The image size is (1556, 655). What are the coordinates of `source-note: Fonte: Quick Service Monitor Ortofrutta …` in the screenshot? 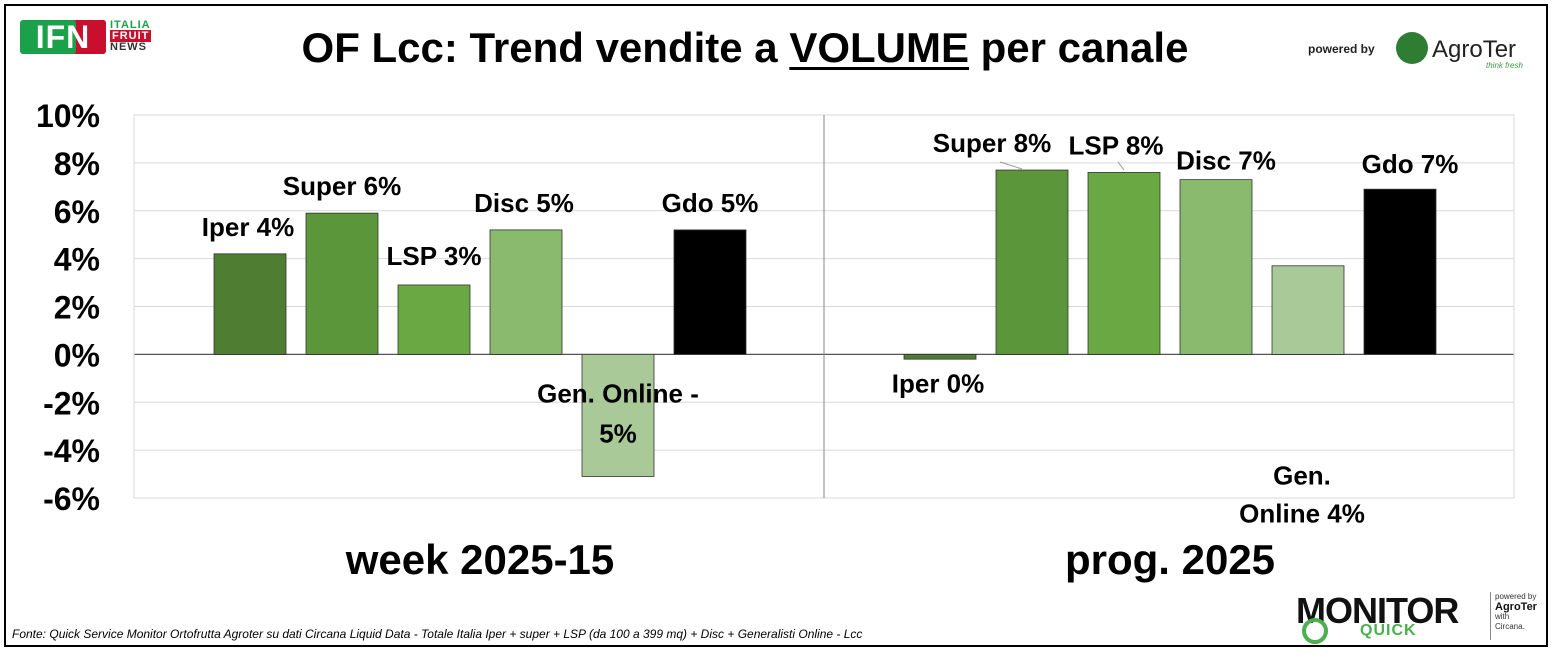 It's located at (437, 634).